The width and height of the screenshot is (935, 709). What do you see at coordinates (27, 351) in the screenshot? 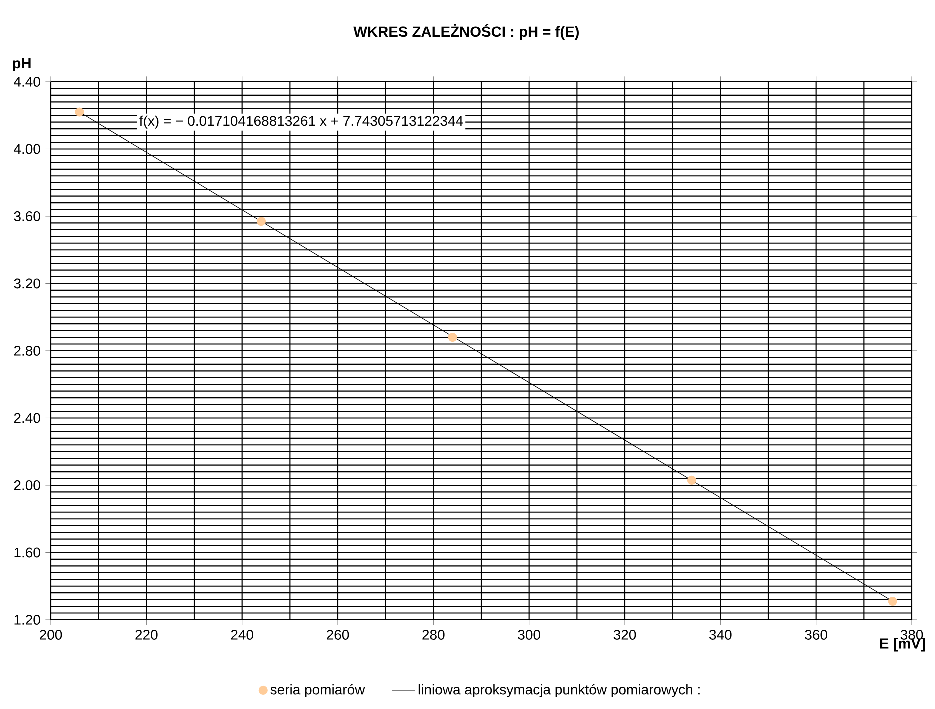
I see `y-tick-label: 2.80` at bounding box center [27, 351].